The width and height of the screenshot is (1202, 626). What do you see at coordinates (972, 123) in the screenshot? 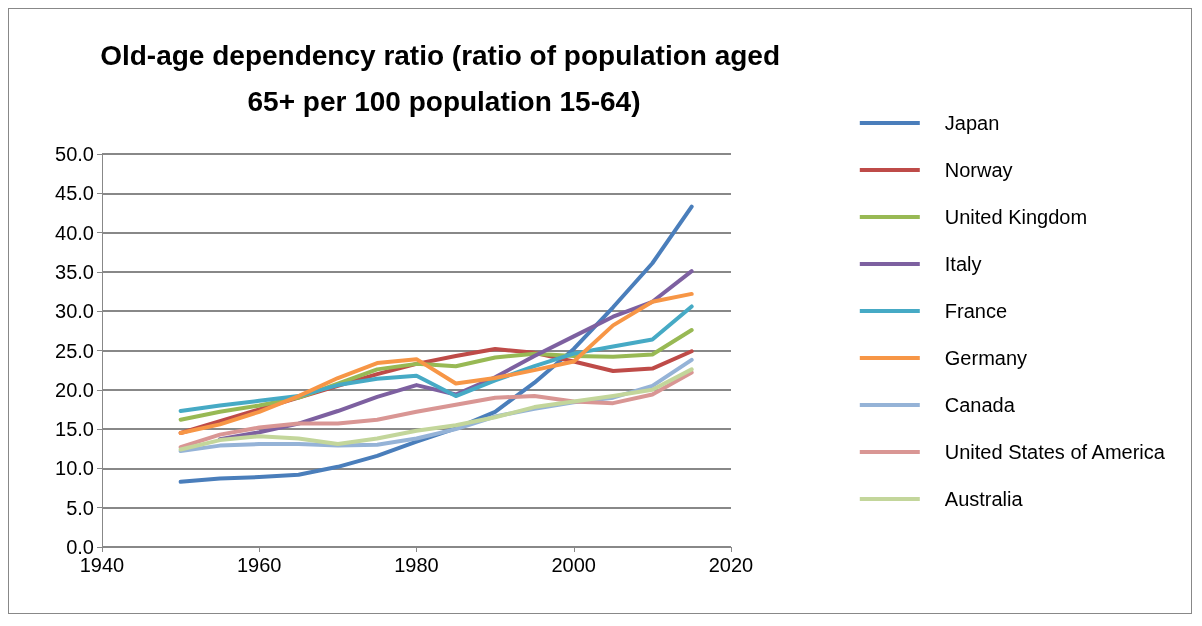
I see `legend-label: Japan` at bounding box center [972, 123].